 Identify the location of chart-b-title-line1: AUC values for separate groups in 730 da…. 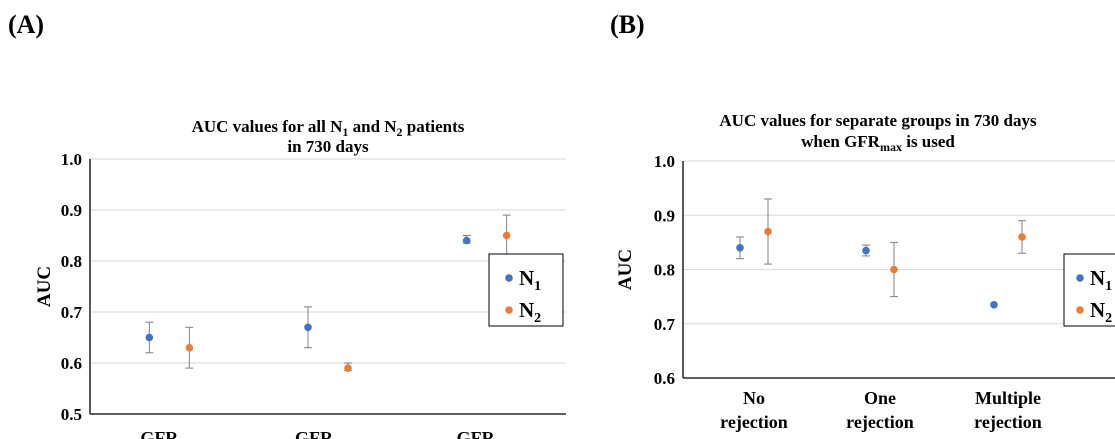
(878, 120).